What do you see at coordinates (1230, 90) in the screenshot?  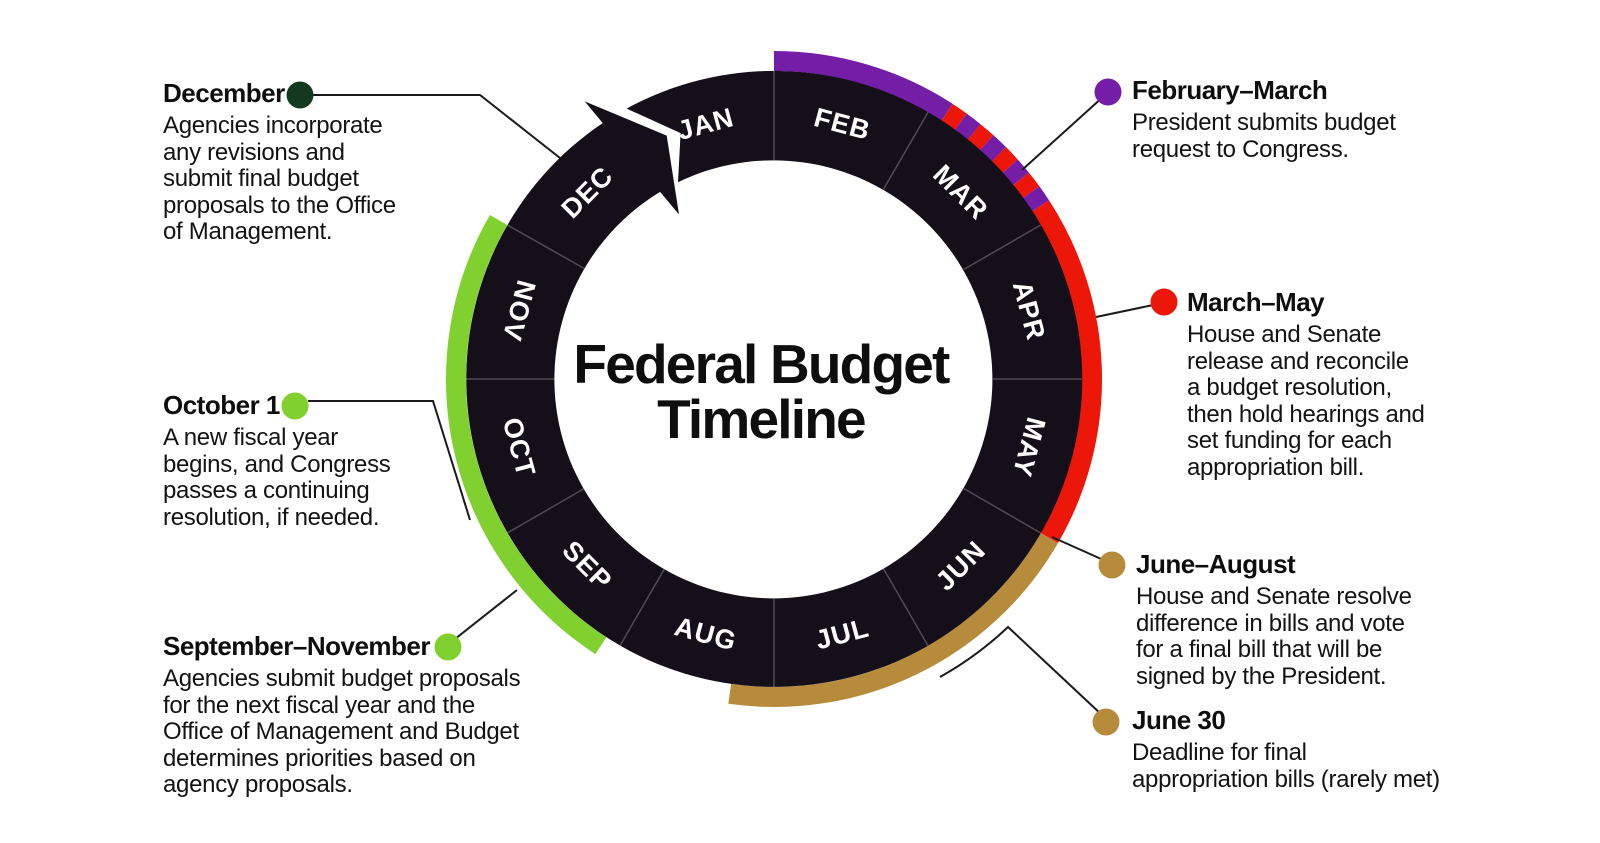 I see `callout-february-march-title: February–March` at bounding box center [1230, 90].